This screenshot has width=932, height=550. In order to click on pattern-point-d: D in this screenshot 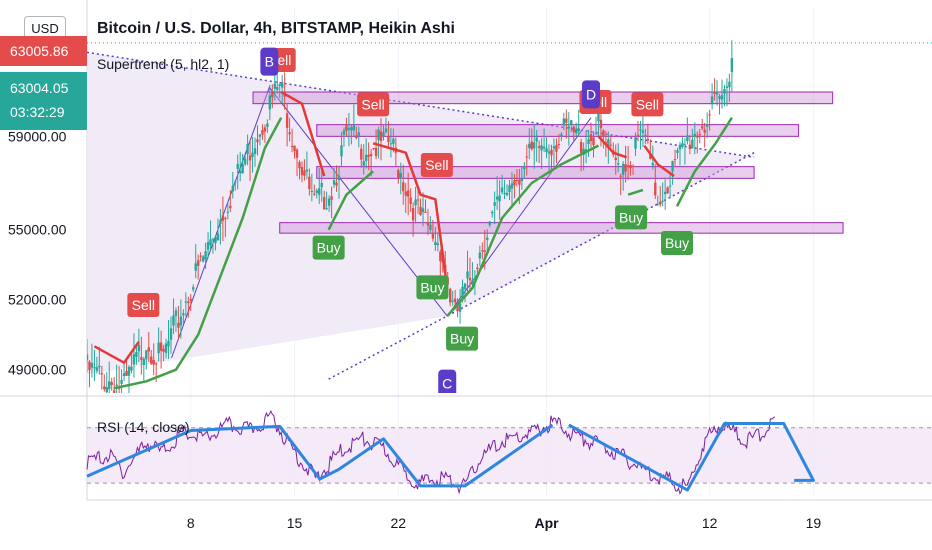, I will do `click(591, 94)`.